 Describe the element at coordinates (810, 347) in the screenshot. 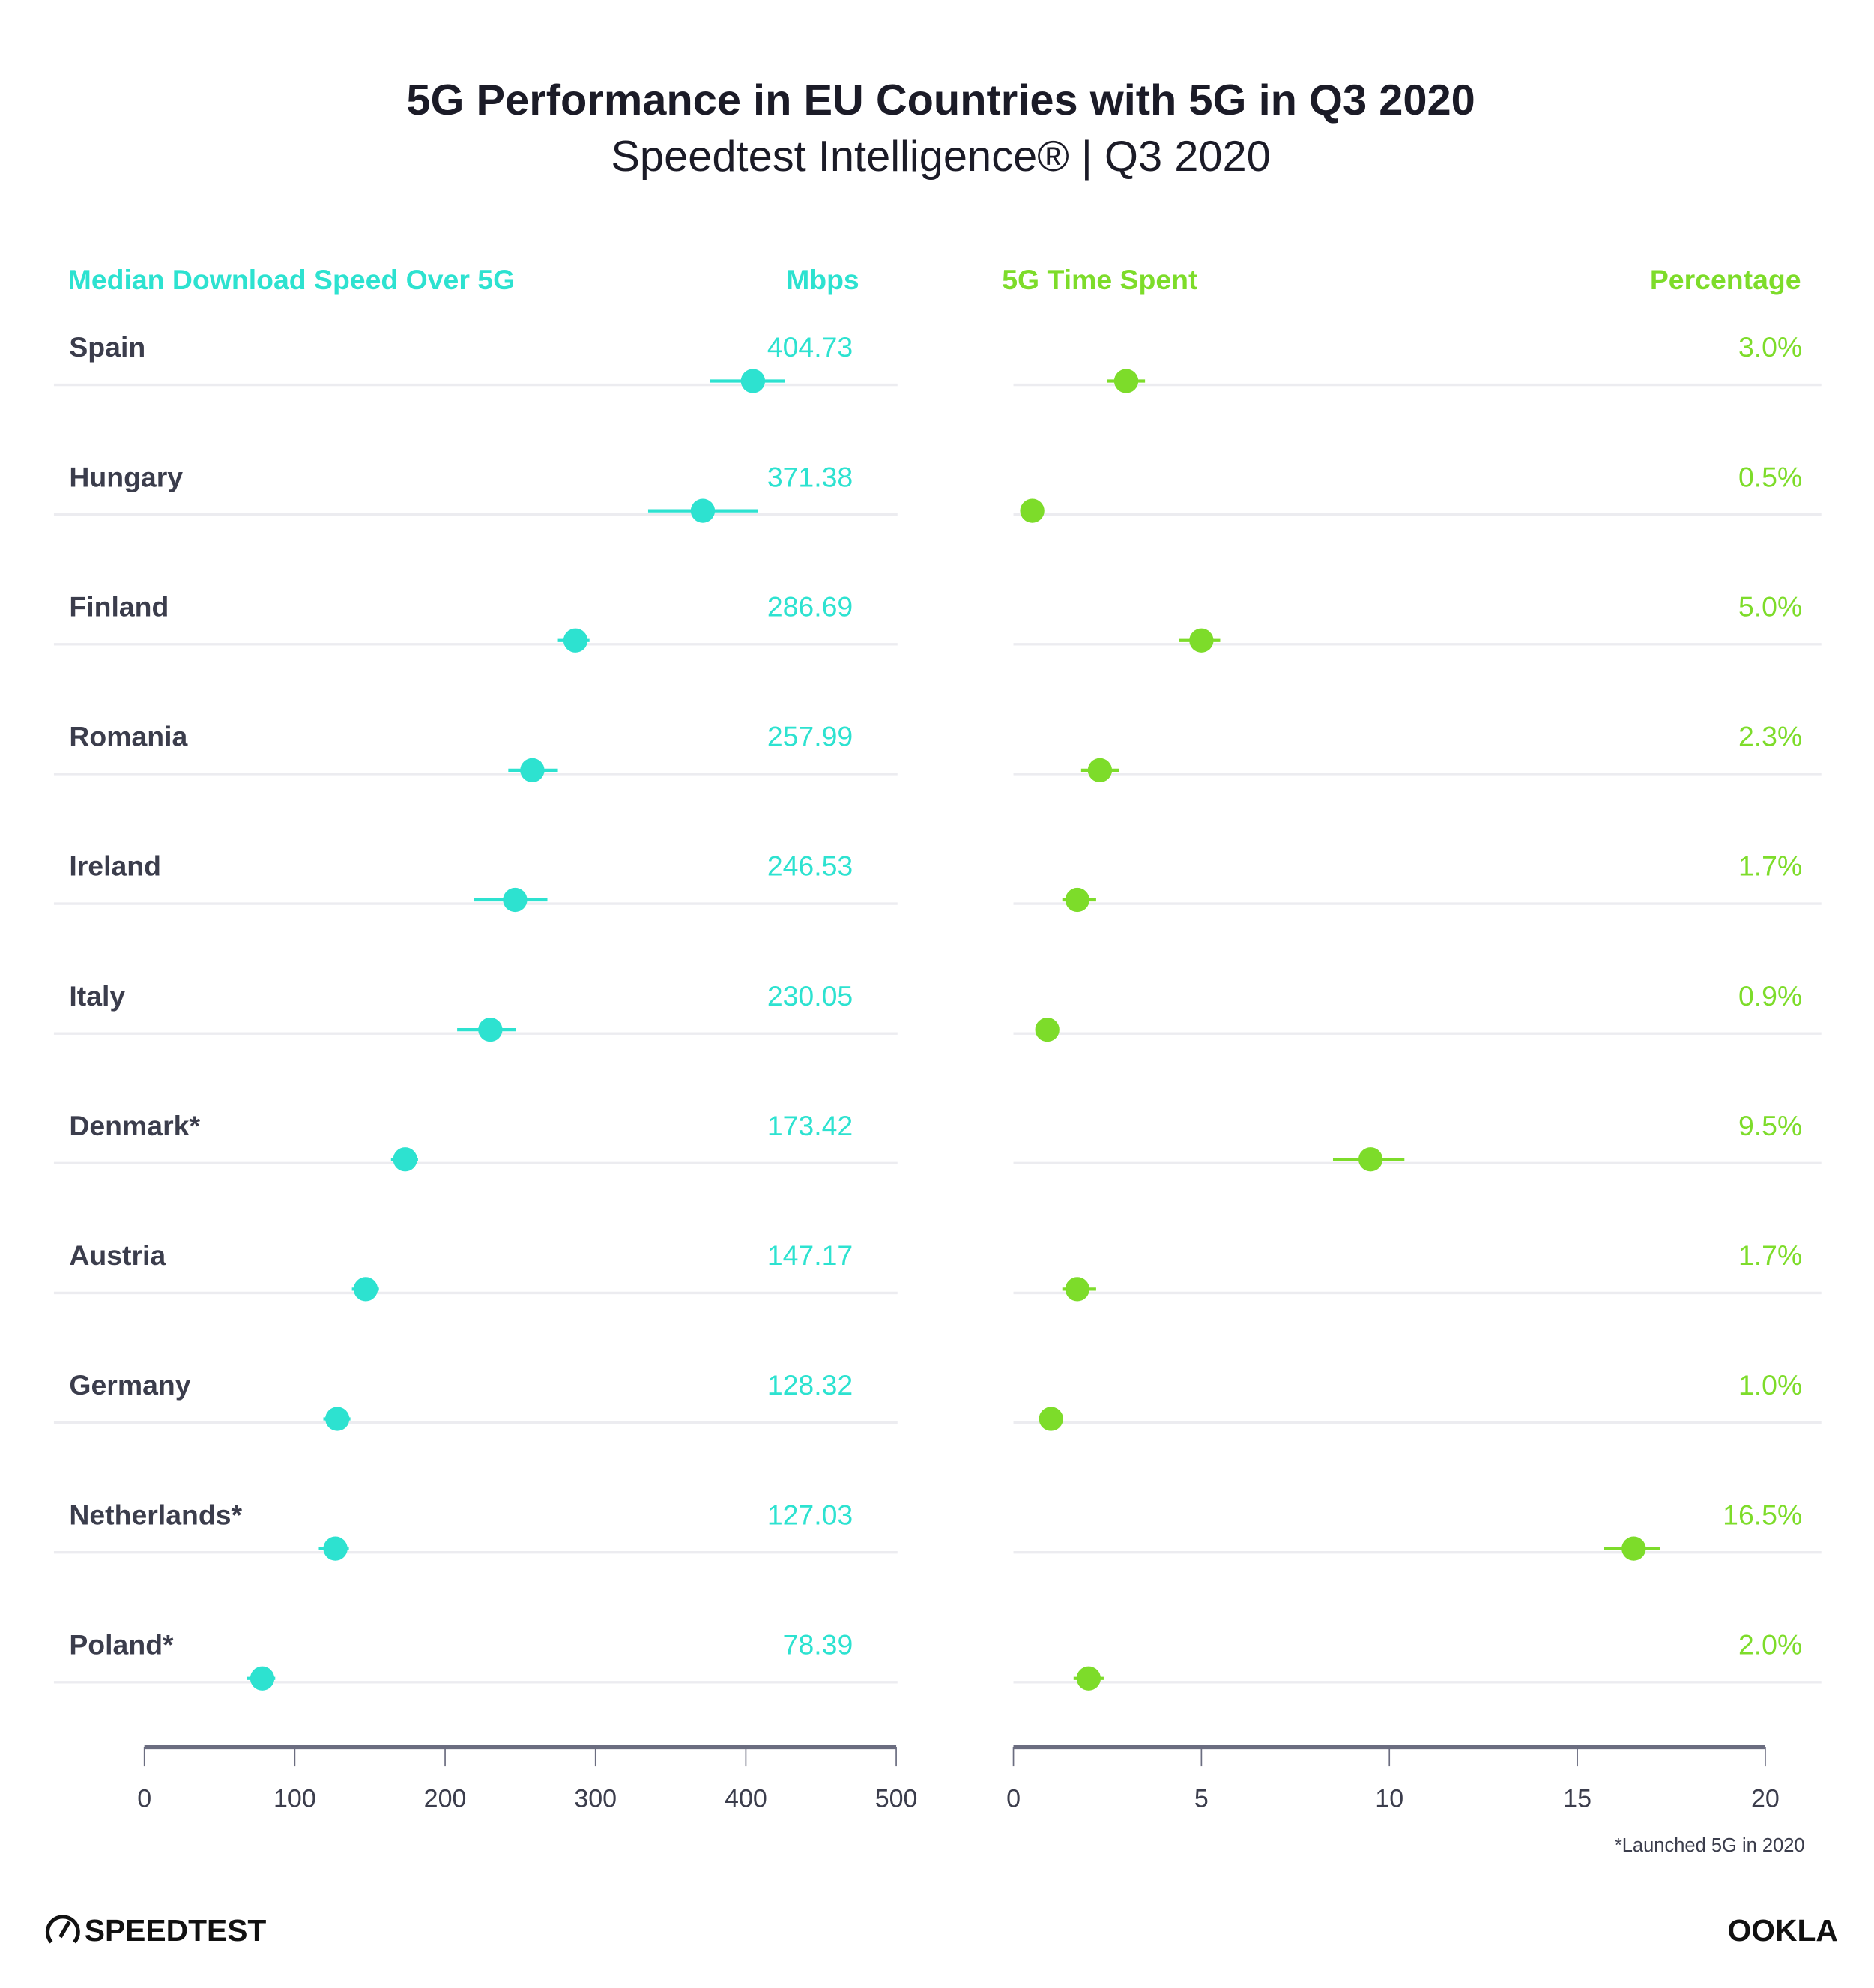

I see `value-label-download: 404.73` at that location.